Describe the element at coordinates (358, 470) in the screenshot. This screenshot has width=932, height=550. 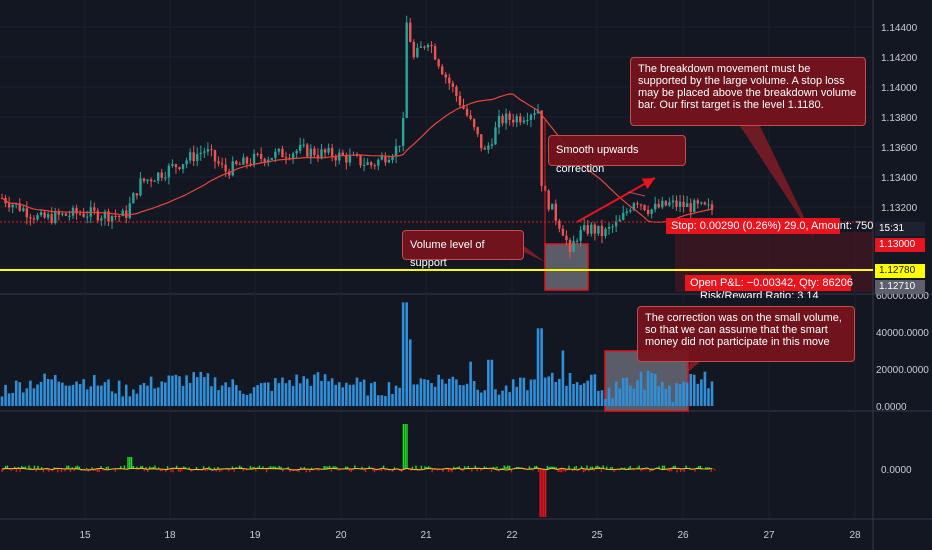
I see `indicator-histogram` at that location.